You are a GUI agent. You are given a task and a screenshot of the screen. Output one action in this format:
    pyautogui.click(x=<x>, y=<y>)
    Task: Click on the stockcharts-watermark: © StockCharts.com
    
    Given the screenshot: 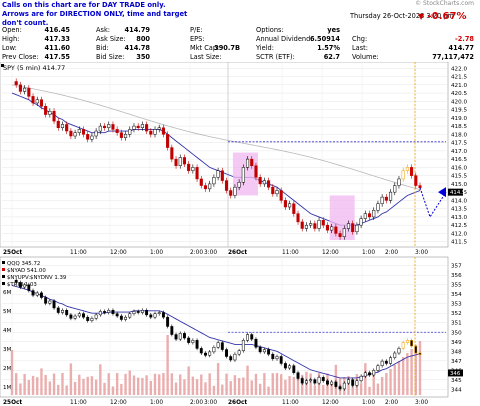 What is the action you would take?
    pyautogui.click(x=444, y=3)
    